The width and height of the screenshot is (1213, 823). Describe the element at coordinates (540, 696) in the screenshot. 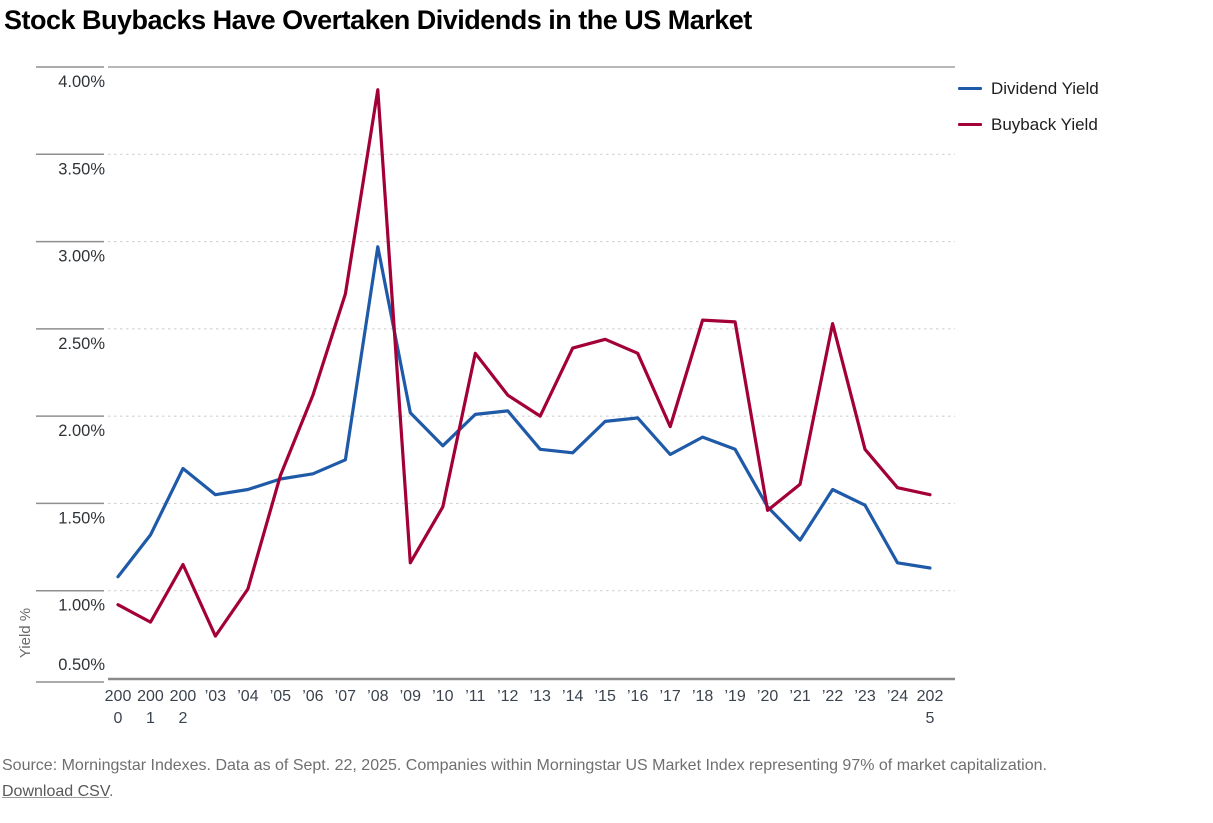

I see `x-axis-tick-label: ’13` at that location.